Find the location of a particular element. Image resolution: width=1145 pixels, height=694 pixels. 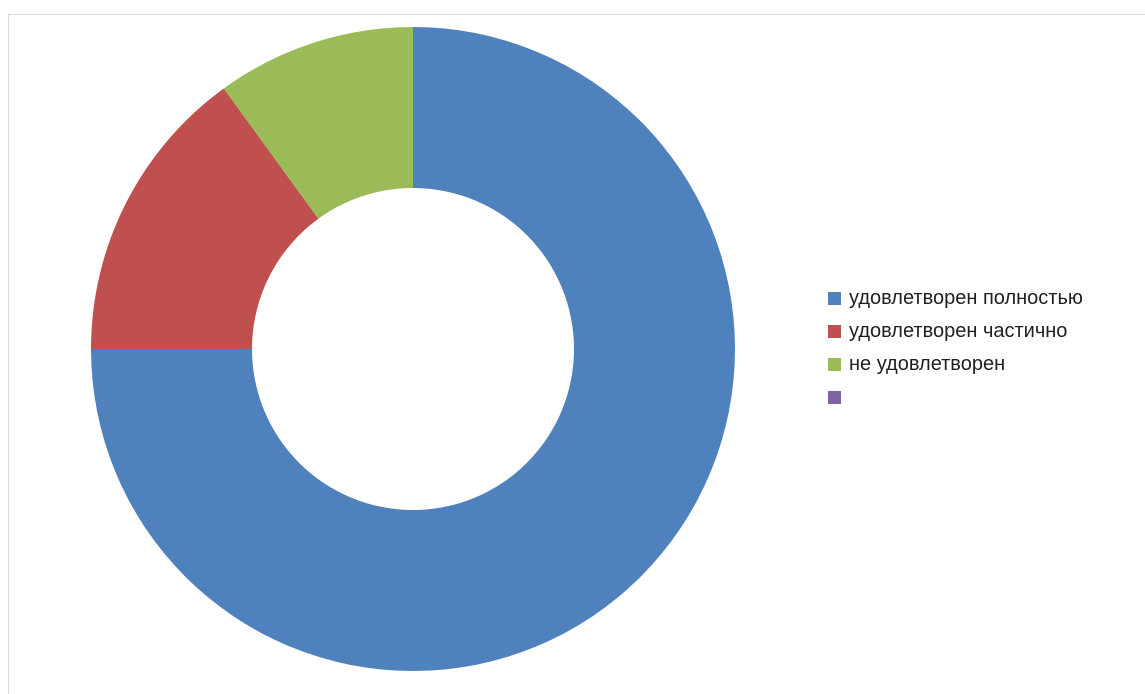

legend-item-2: не удовлетворен is located at coordinates (955, 364).